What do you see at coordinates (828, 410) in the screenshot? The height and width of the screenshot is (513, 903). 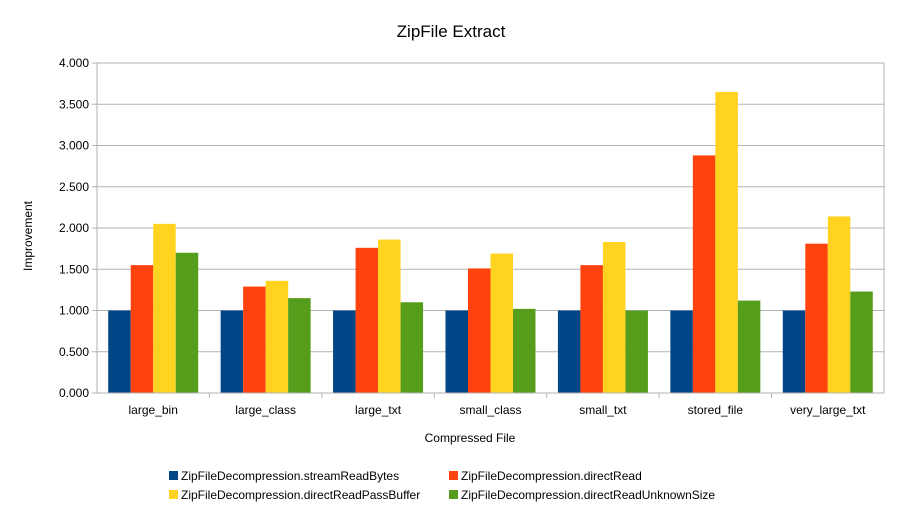 I see `x-tick-label: very_large_txt` at bounding box center [828, 410].